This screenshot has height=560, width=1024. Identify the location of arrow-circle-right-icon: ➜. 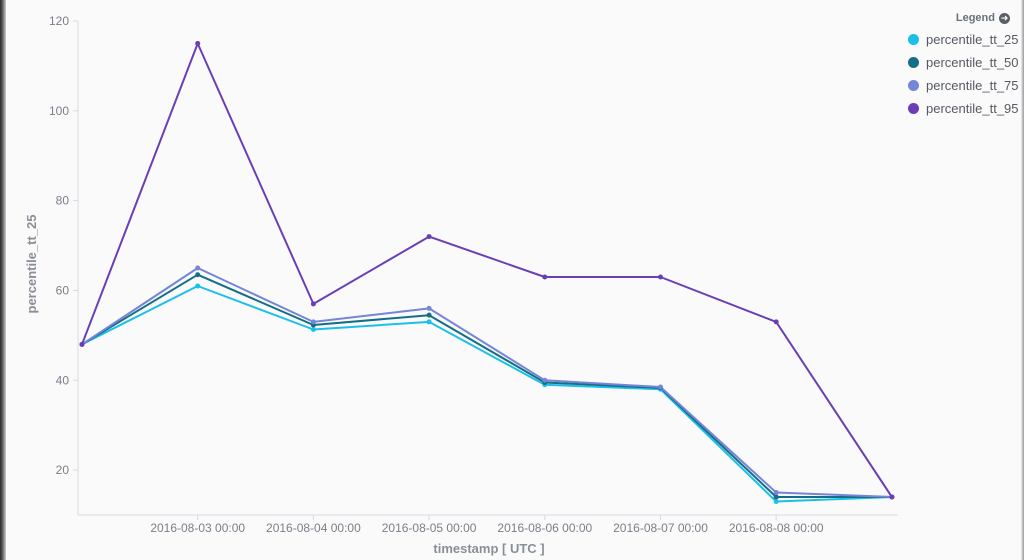
(1004, 18).